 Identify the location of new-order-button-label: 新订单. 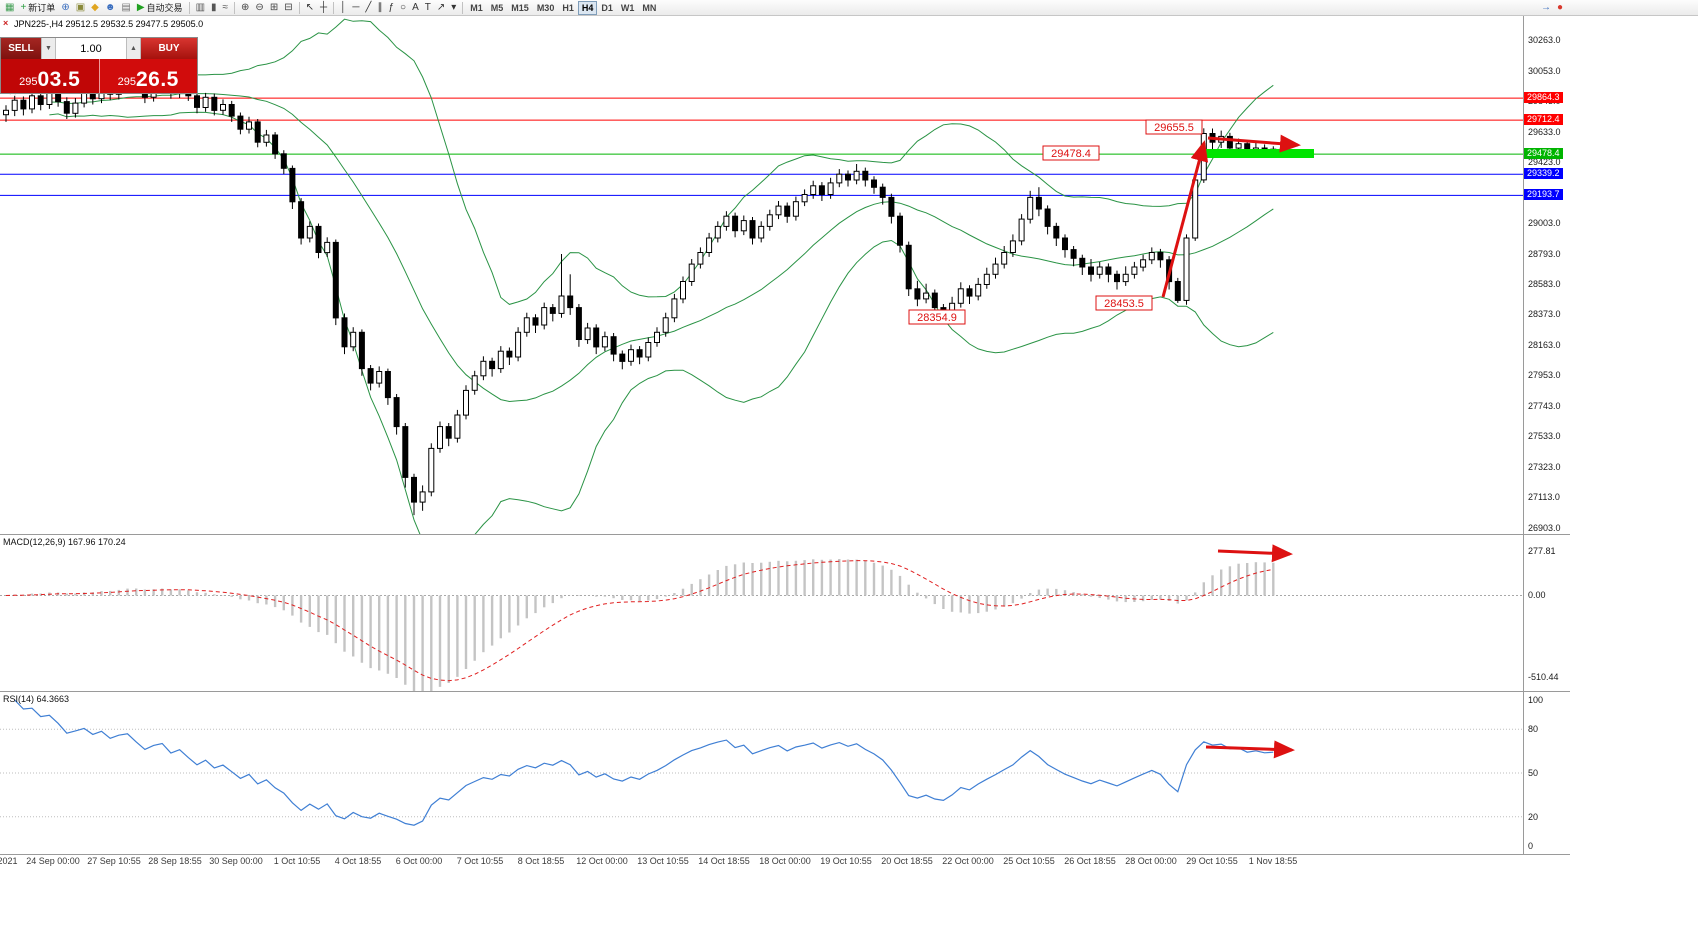
(42, 8).